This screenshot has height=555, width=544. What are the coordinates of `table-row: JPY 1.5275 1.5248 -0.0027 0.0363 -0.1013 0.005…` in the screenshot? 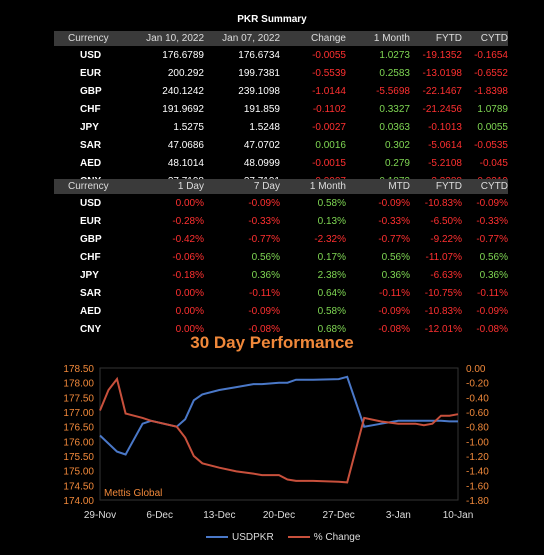 It's located at (281, 127).